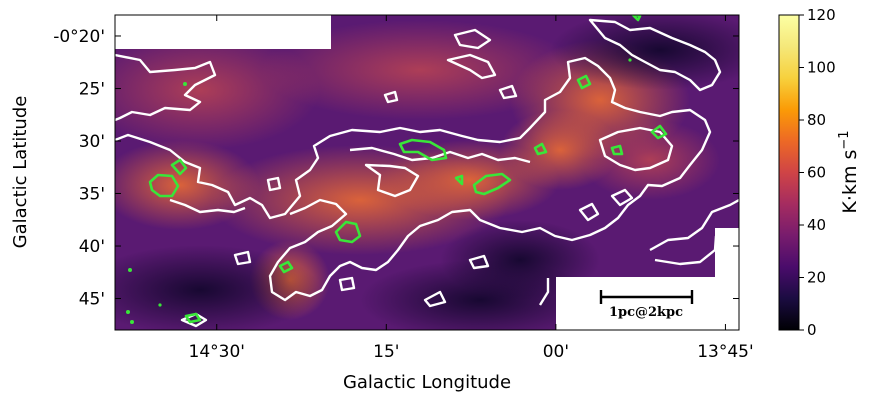 Image resolution: width=872 pixels, height=403 pixels. What do you see at coordinates (816, 278) in the screenshot?
I see `colorbar-tick-label: 20` at bounding box center [816, 278].